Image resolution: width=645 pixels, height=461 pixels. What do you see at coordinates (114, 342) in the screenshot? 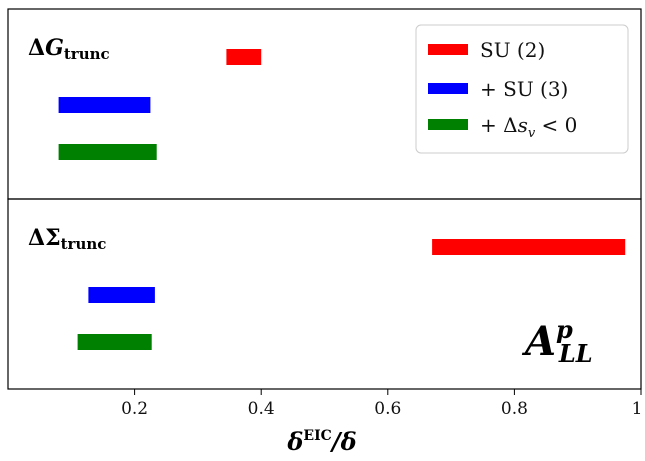
I see `bar-delta-sigma-delta-sv` at bounding box center [114, 342].